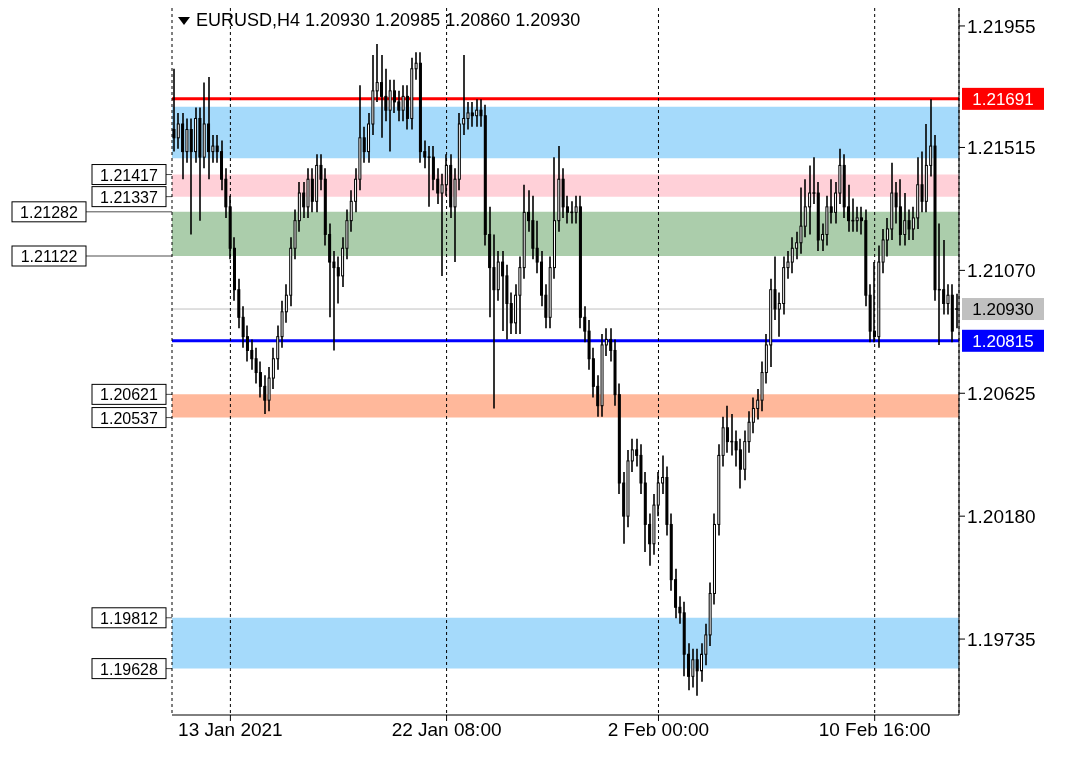 This screenshot has width=1079, height=760. I want to click on y-tick-label: 1.20180, so click(1001, 516).